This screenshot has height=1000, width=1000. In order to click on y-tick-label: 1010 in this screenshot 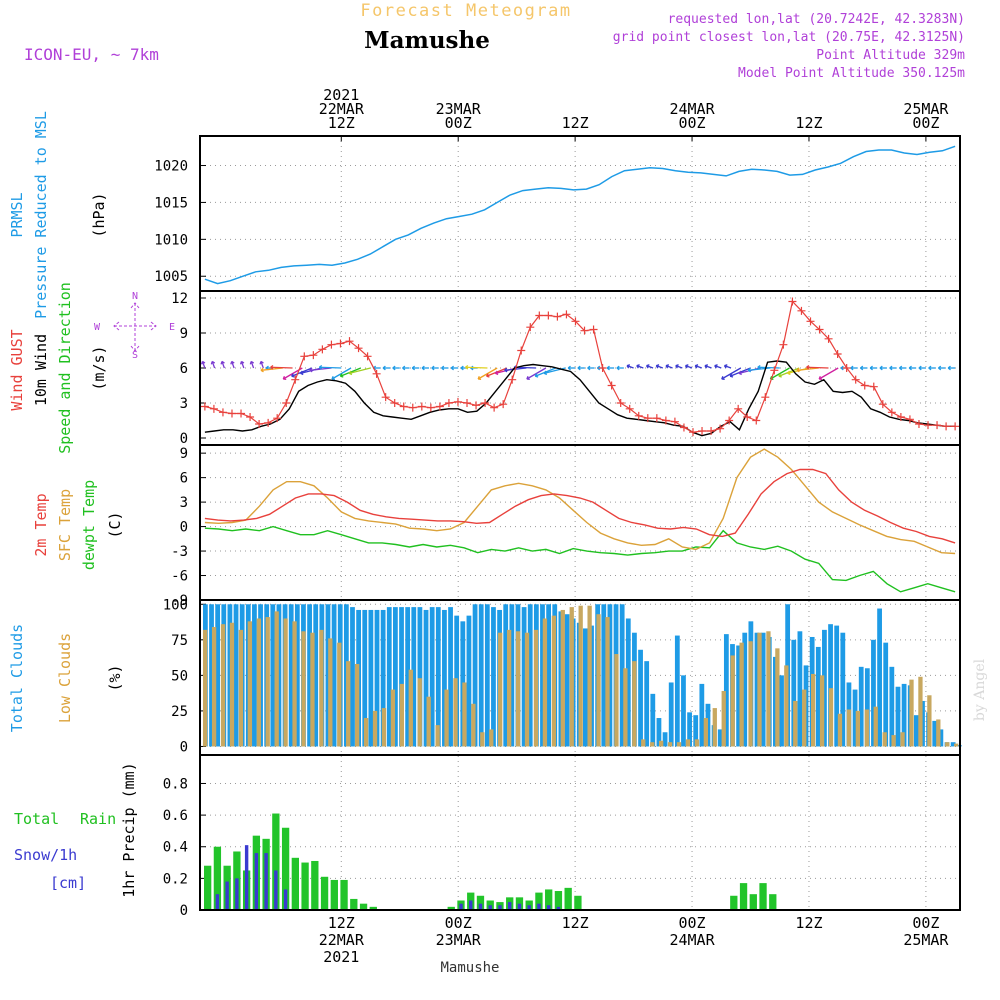, I will do `click(171, 240)`.